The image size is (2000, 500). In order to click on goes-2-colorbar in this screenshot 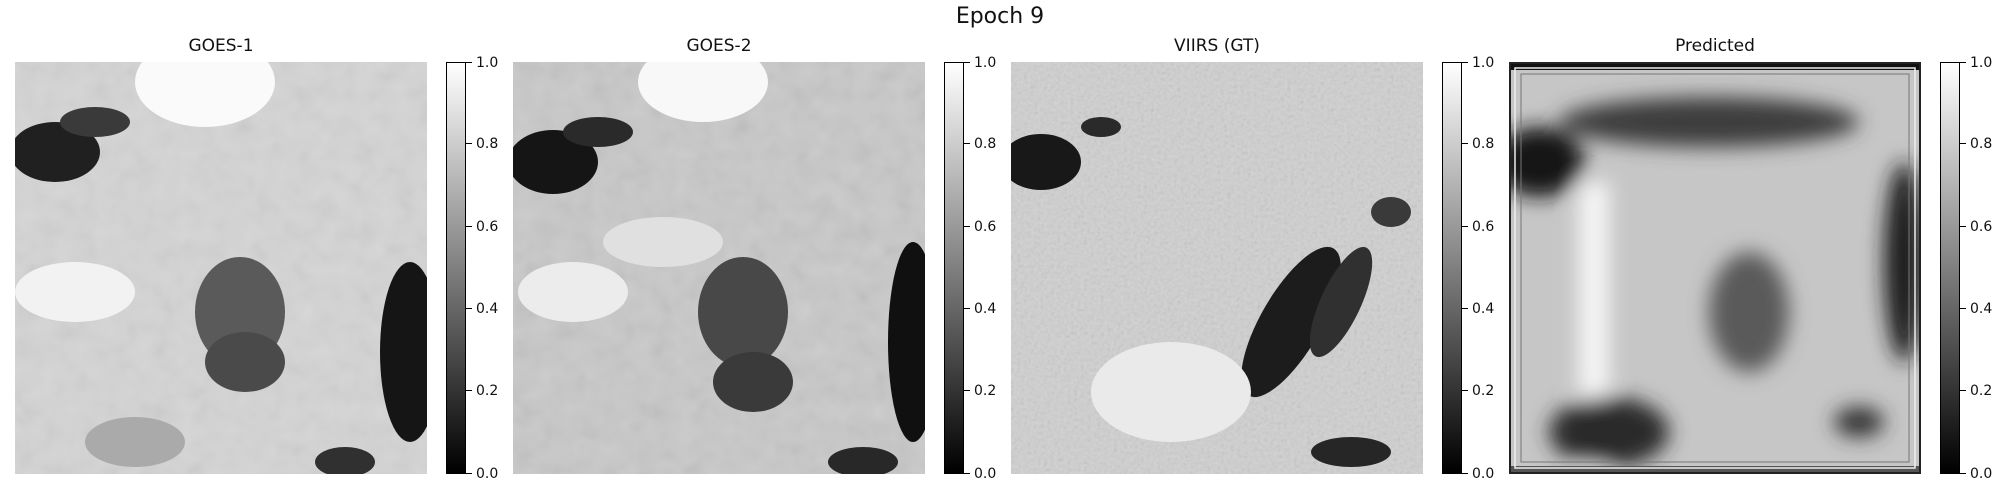, I will do `click(954, 268)`.